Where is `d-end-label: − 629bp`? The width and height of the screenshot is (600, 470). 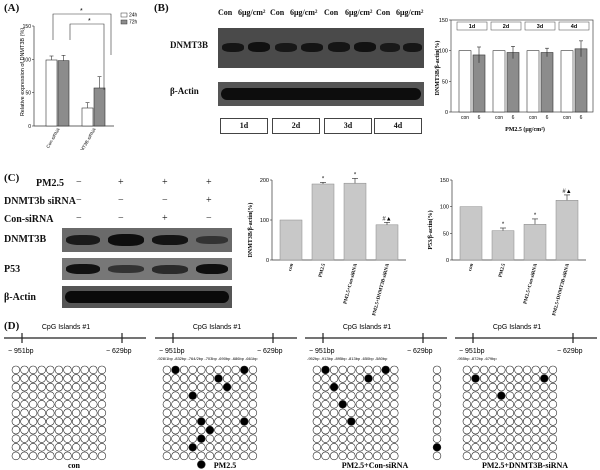 d-end-label: − 629bp is located at coordinates (570, 351).